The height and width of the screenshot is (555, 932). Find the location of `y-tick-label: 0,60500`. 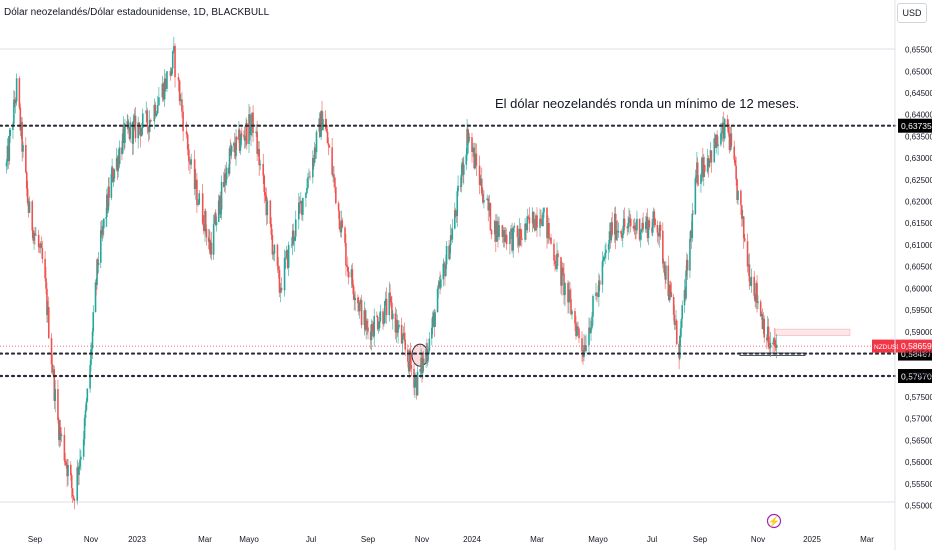

y-tick-label: 0,60500 is located at coordinates (918, 267).